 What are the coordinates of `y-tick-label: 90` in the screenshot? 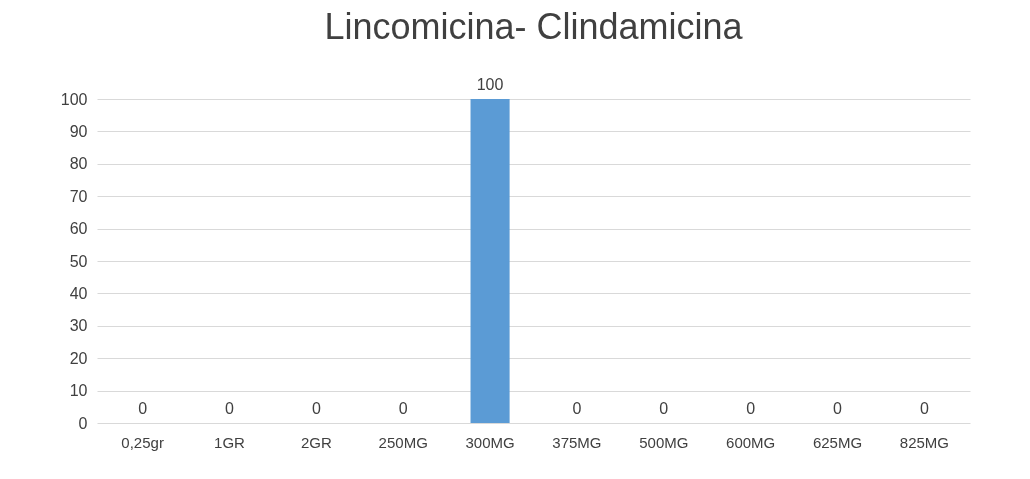 It's located at (78, 131).